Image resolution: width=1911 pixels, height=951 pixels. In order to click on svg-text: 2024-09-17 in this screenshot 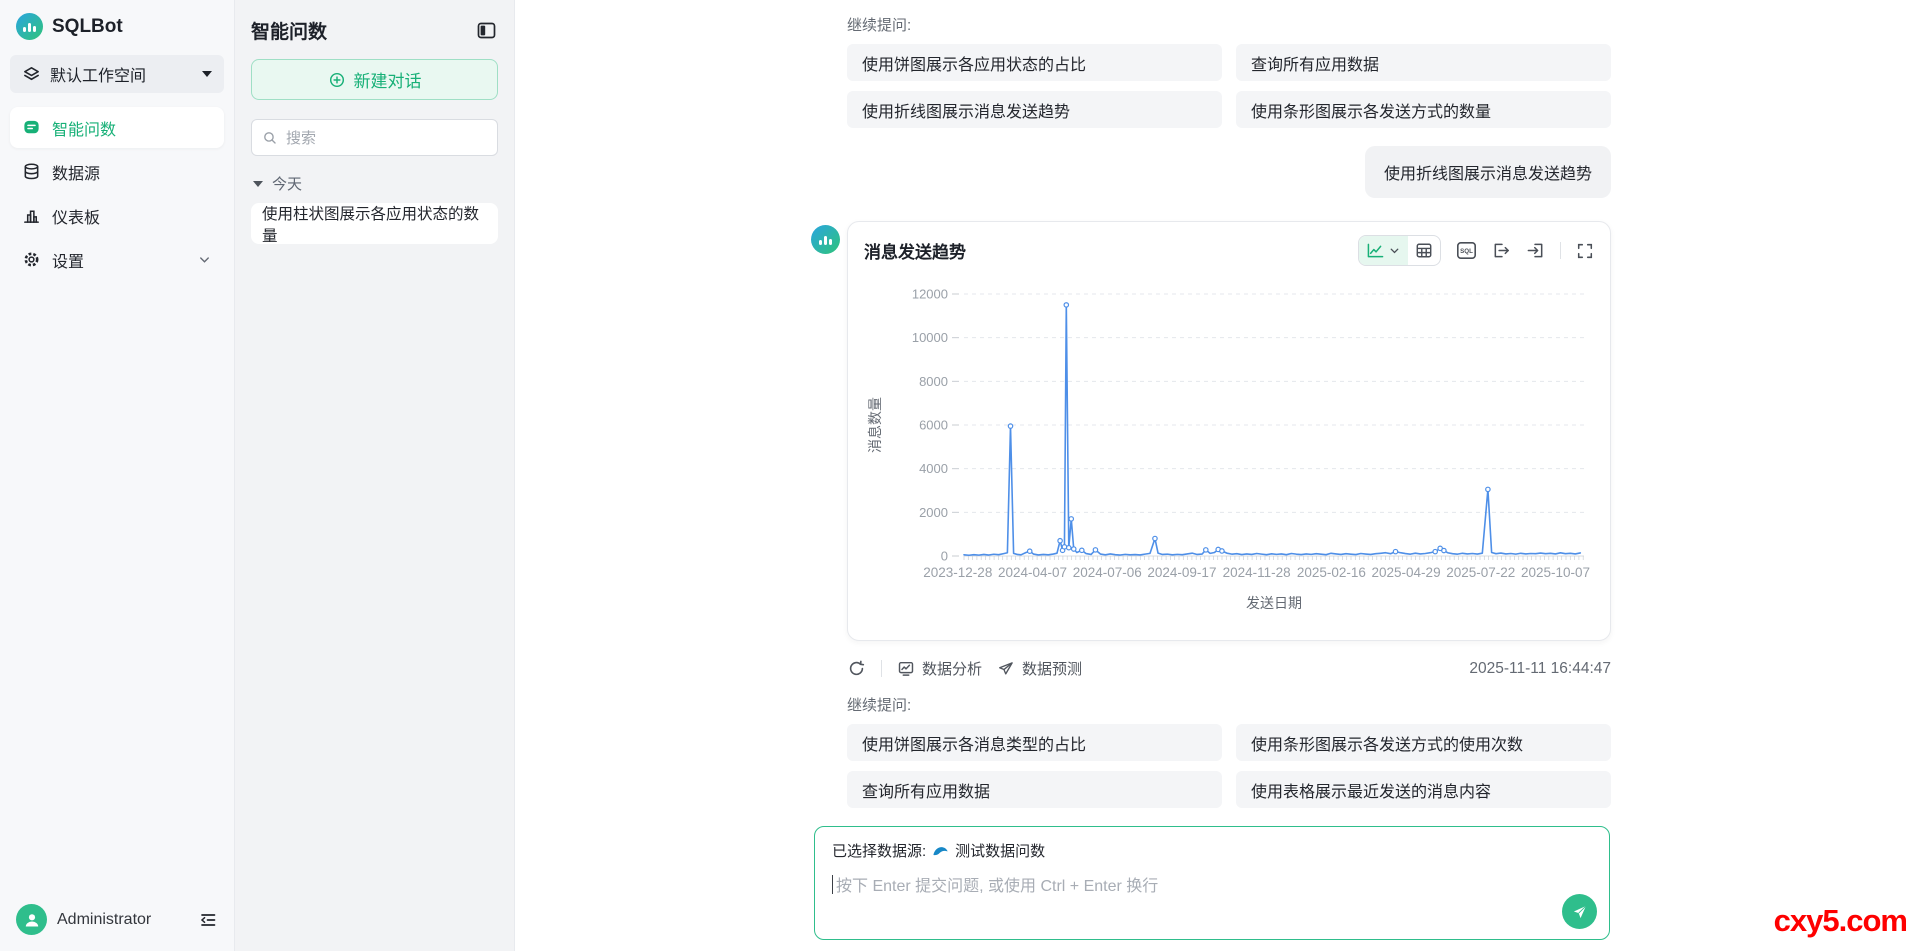, I will do `click(1181, 572)`.